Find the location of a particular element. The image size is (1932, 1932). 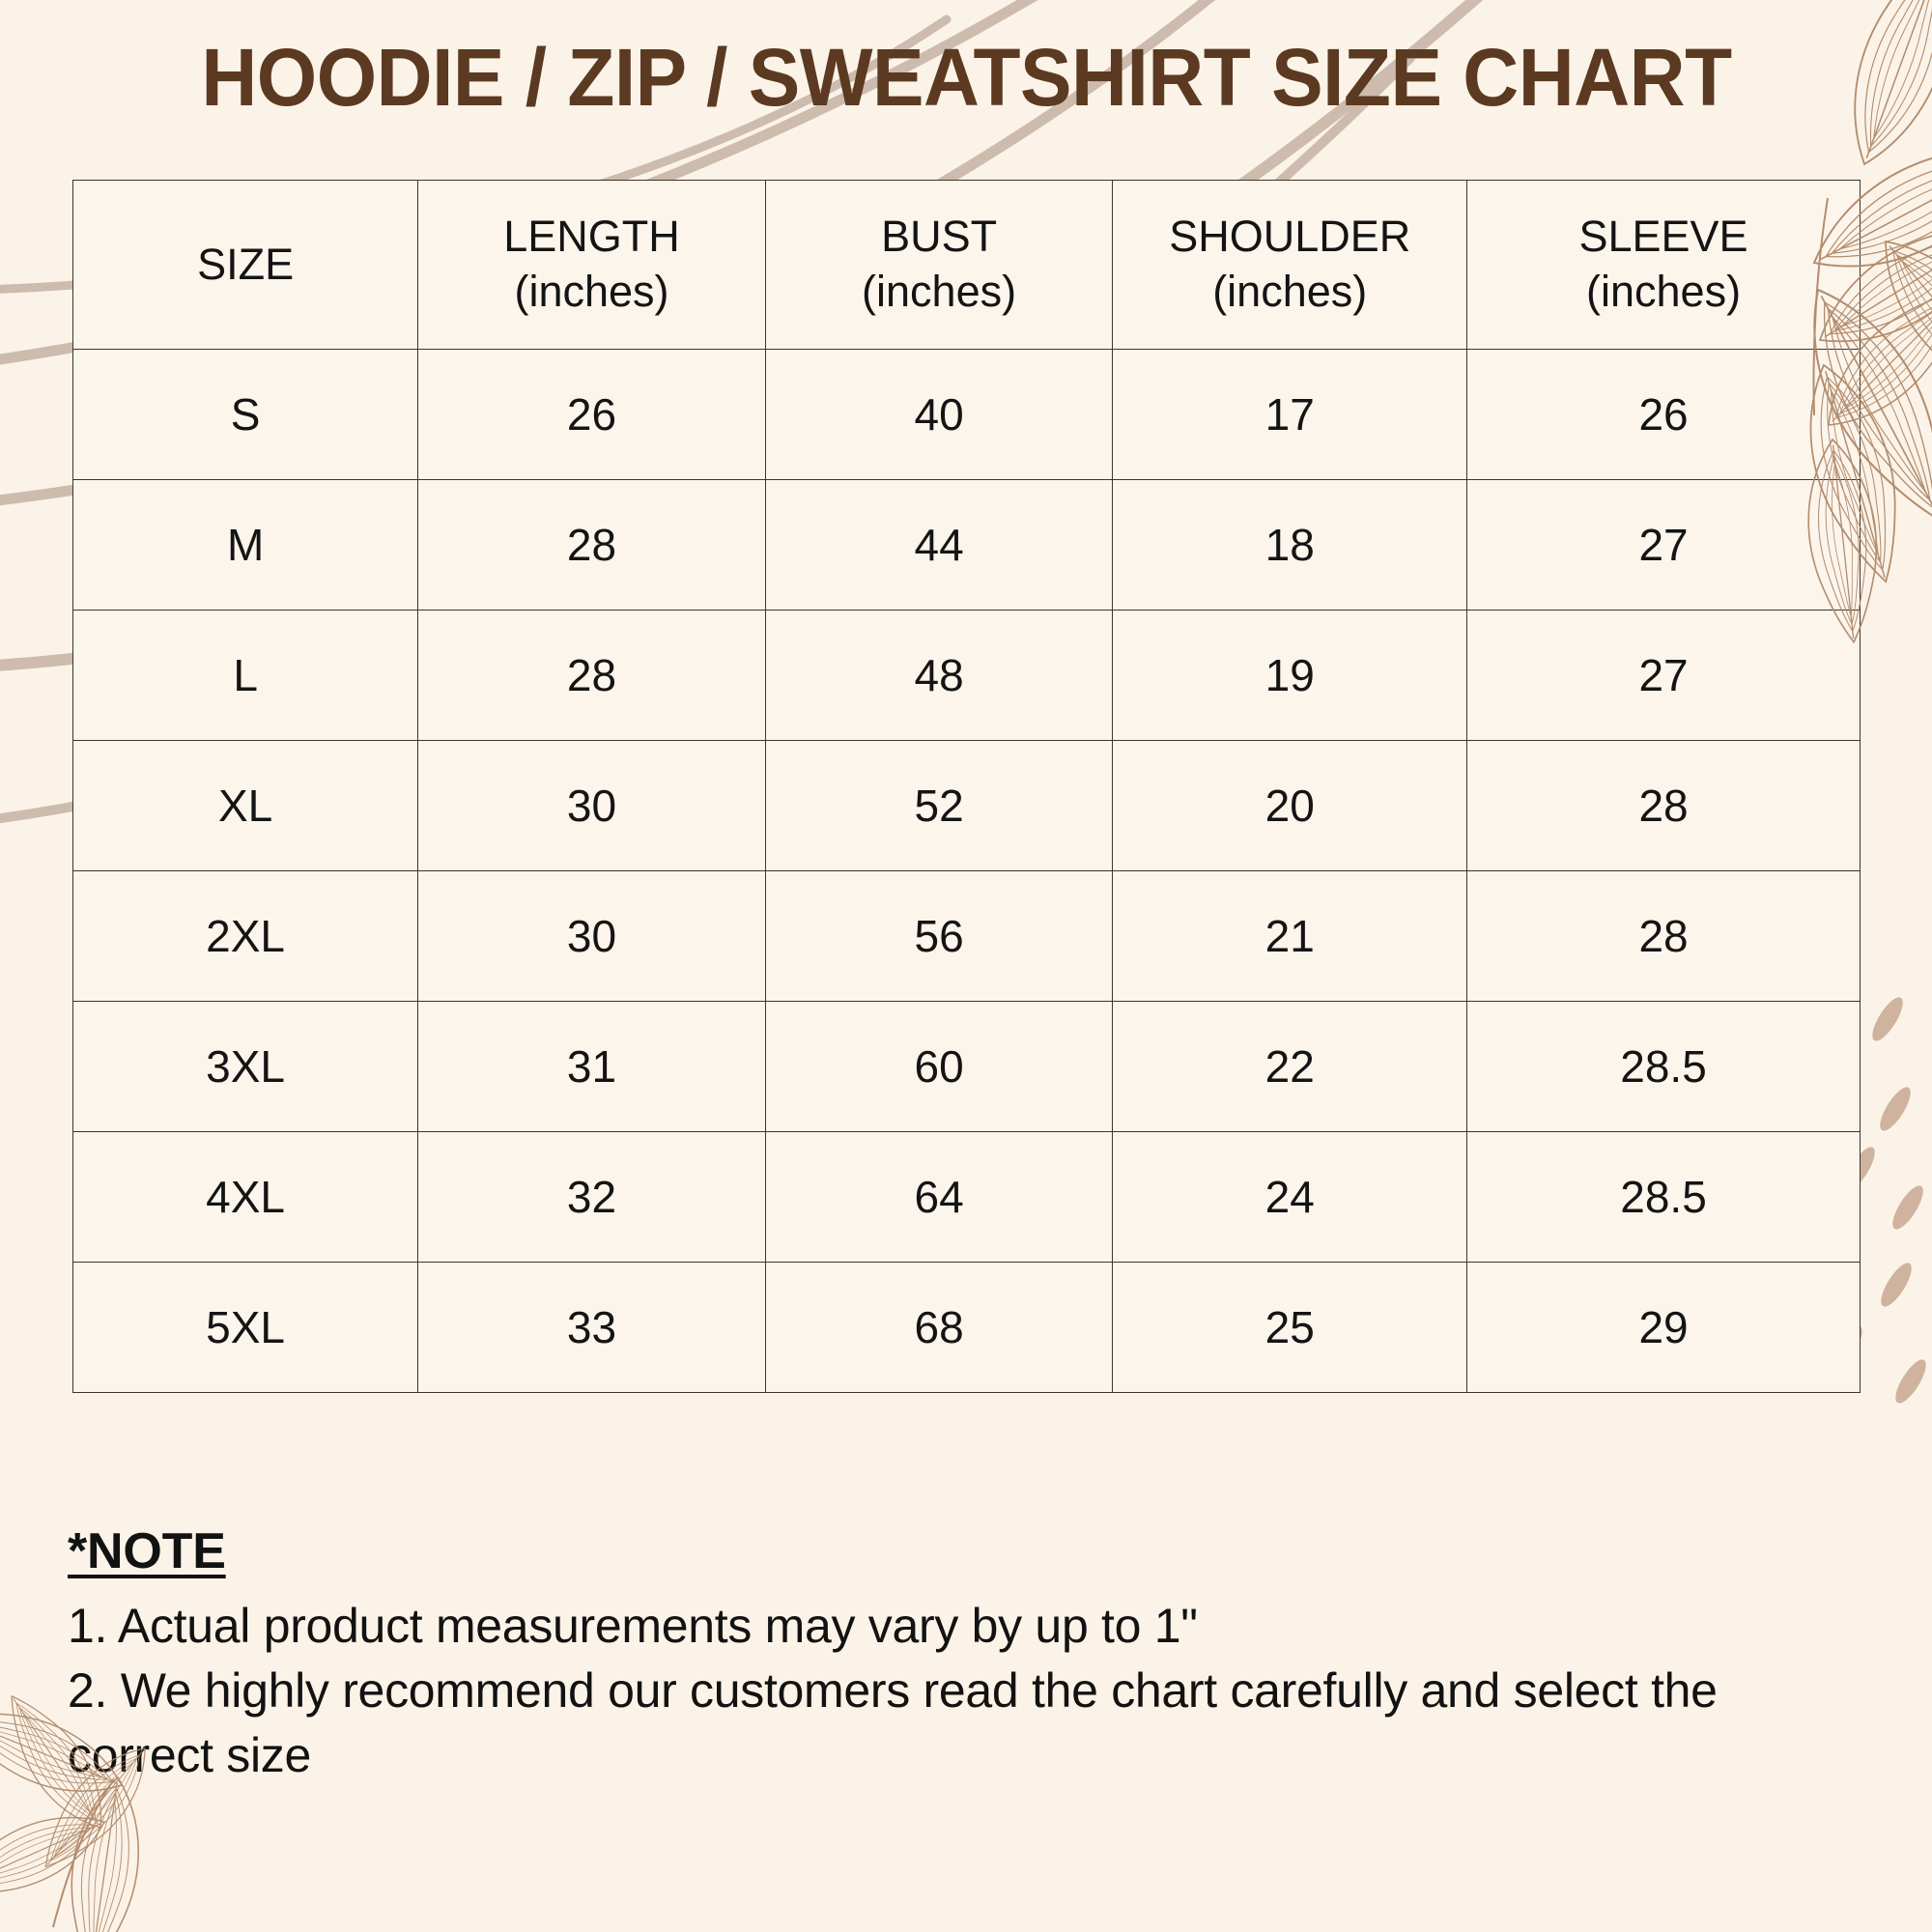

cell-size: 2XL is located at coordinates (245, 936).